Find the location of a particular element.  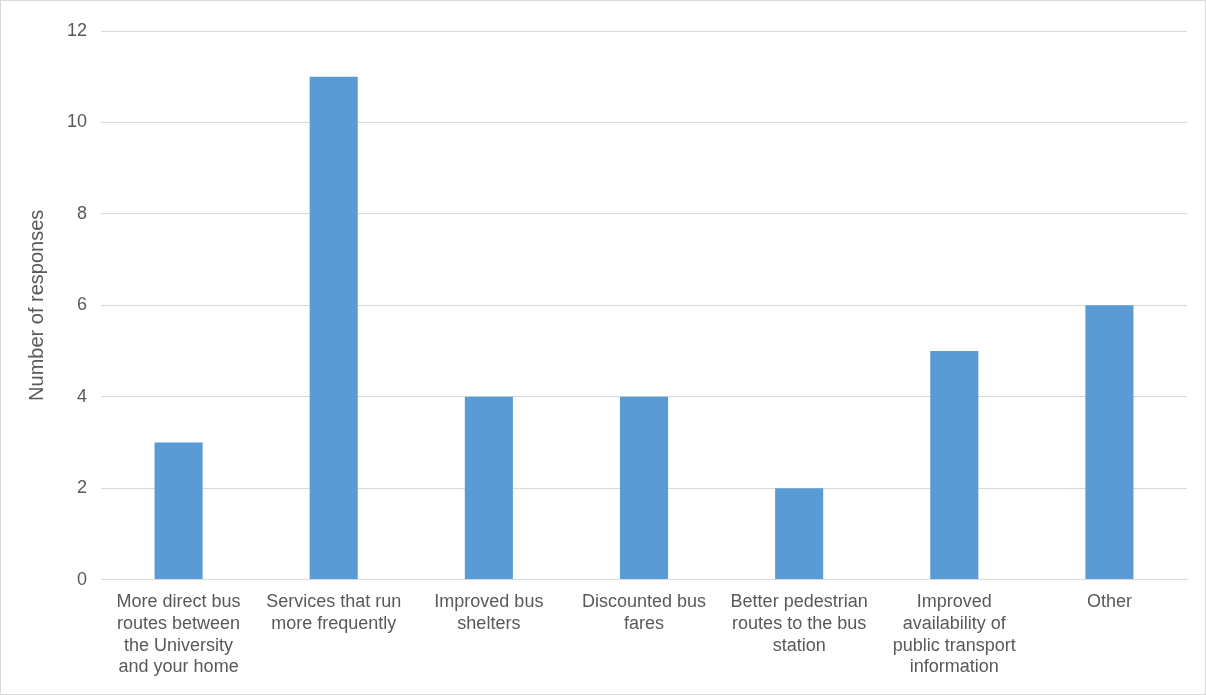

x-tick-label: More direct bus routes between the University and your home is located at coordinates (178, 634).